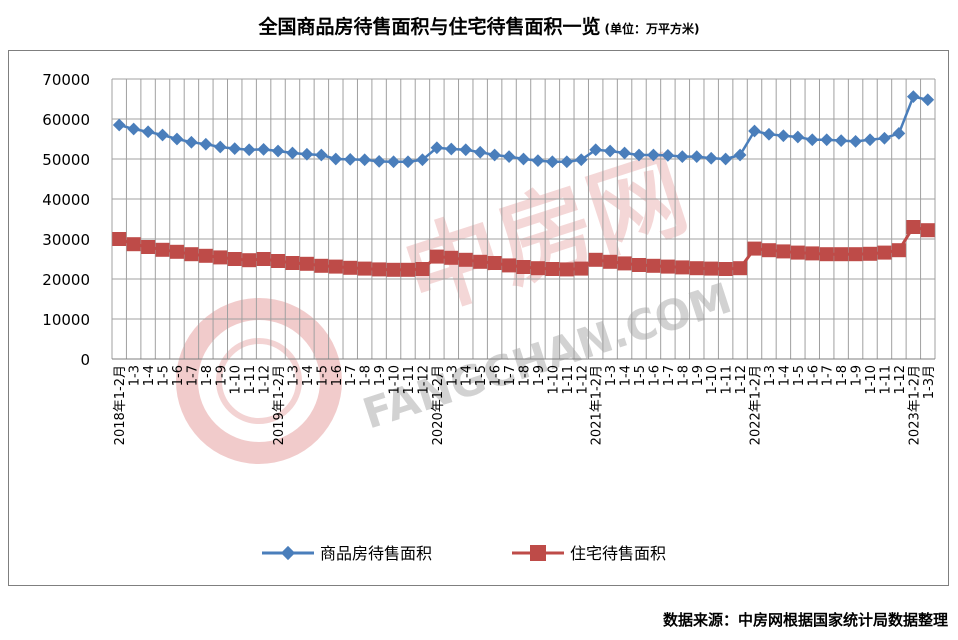 The height and width of the screenshot is (640, 958). What do you see at coordinates (66, 220) in the screenshot?
I see `y-axis-ticks: 0 10000 20000 30000 40000 50000 60000 70000` at bounding box center [66, 220].